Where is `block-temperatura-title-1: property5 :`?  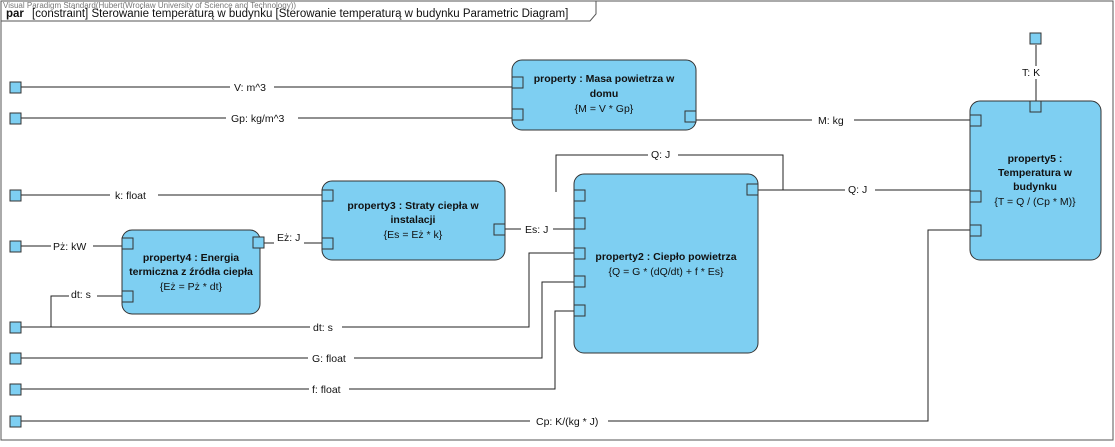 block-temperatura-title-1: property5 : is located at coordinates (1035, 159).